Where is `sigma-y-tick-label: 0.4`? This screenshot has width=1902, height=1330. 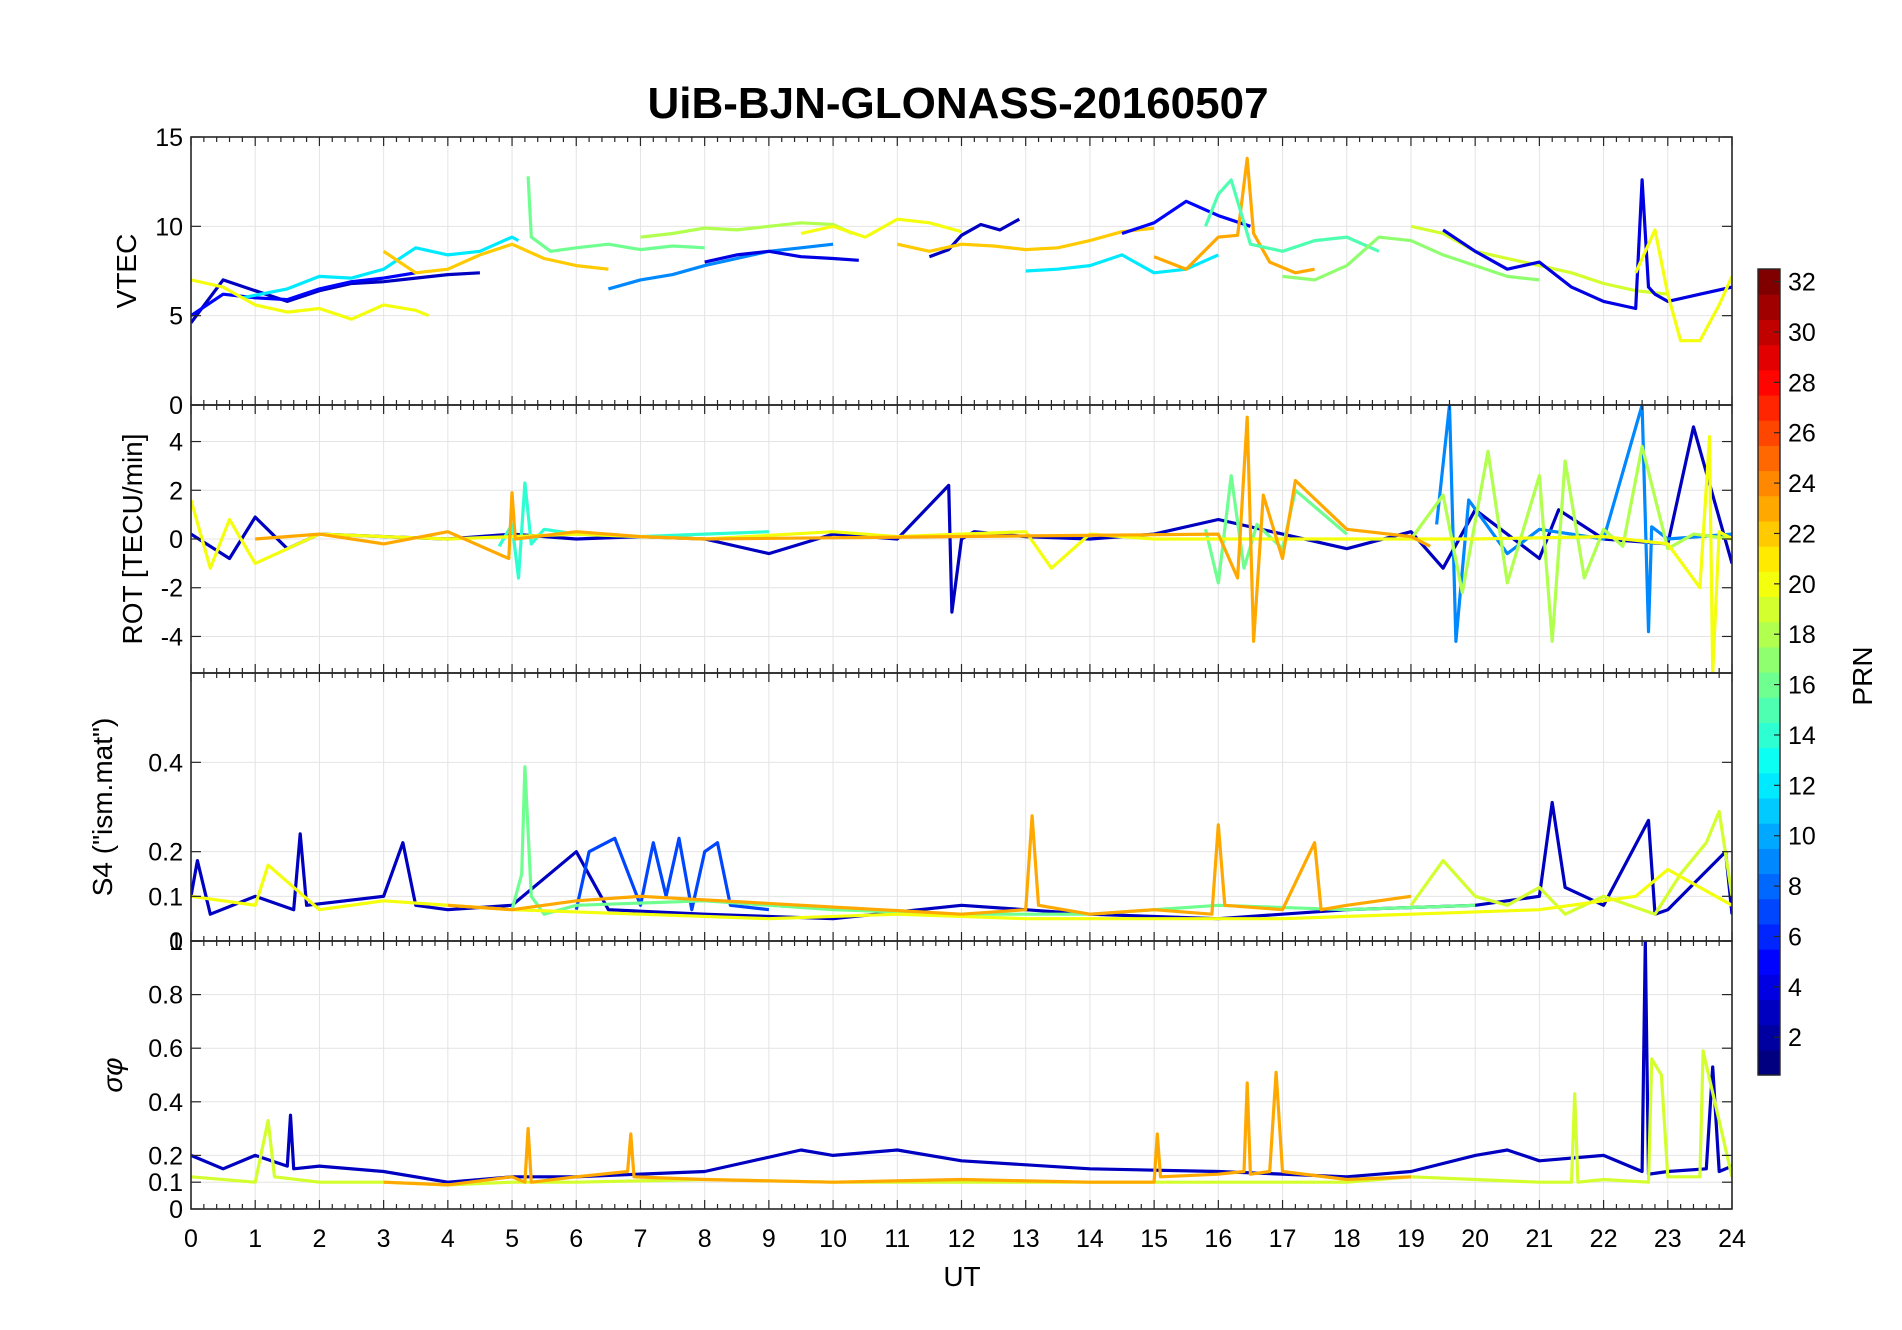
sigma-y-tick-label: 0.4 is located at coordinates (165, 1103).